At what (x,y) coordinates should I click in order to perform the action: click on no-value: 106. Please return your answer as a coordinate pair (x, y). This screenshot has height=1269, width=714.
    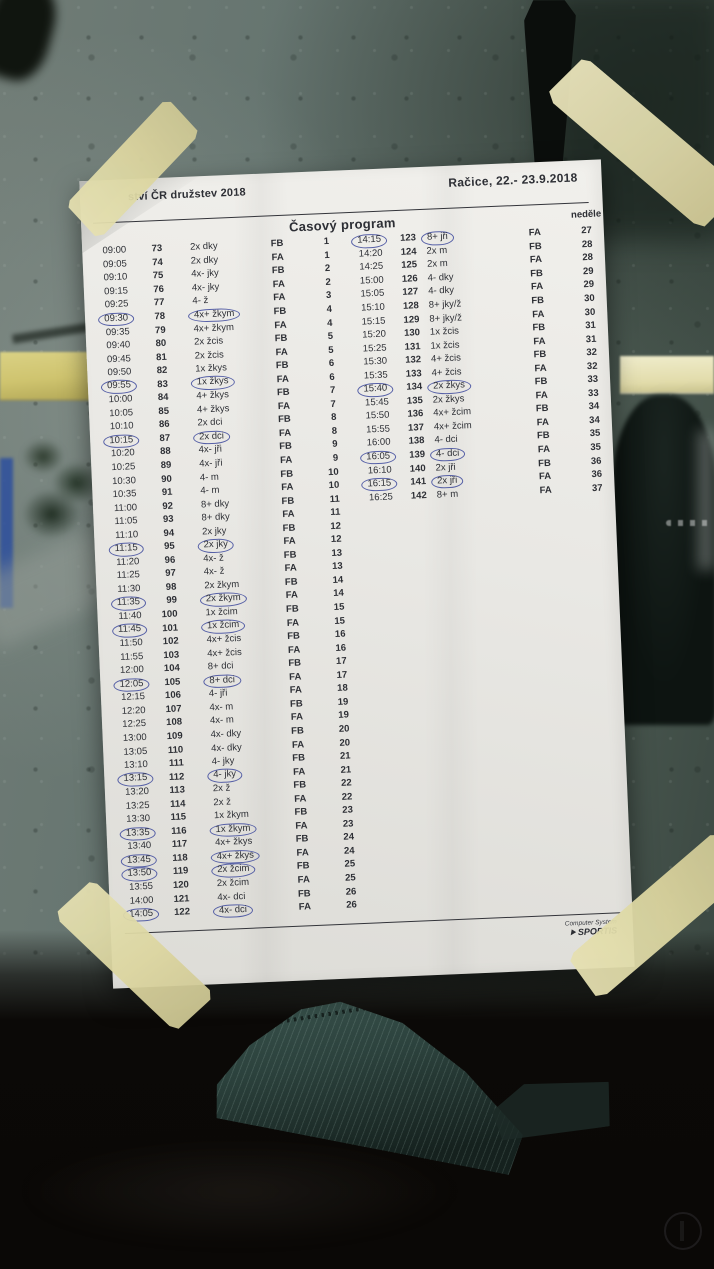
    Looking at the image, I should click on (173, 695).